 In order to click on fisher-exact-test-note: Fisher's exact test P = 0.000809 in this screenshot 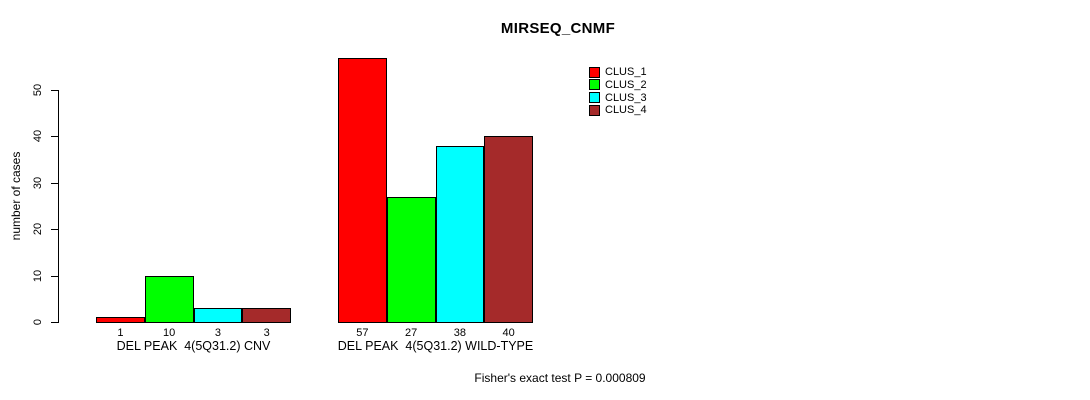, I will do `click(560, 378)`.